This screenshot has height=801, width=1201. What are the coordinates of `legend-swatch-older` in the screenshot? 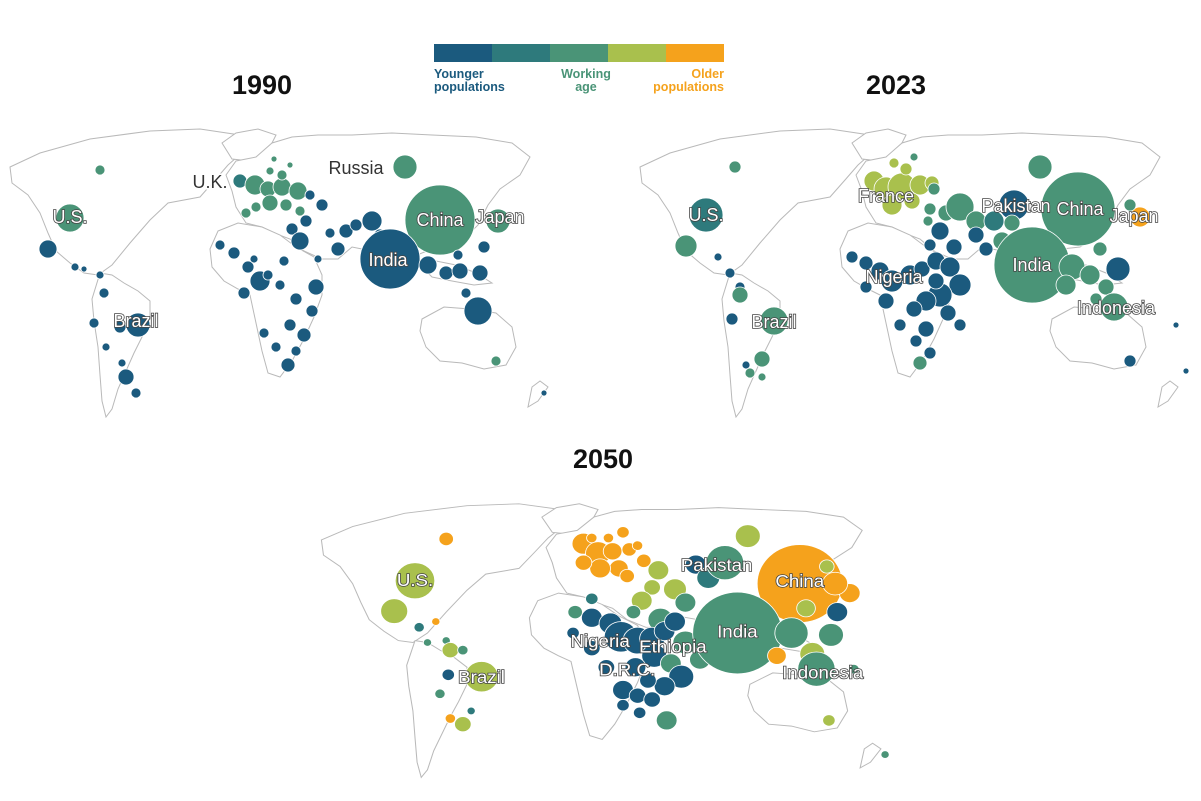 It's located at (695, 53).